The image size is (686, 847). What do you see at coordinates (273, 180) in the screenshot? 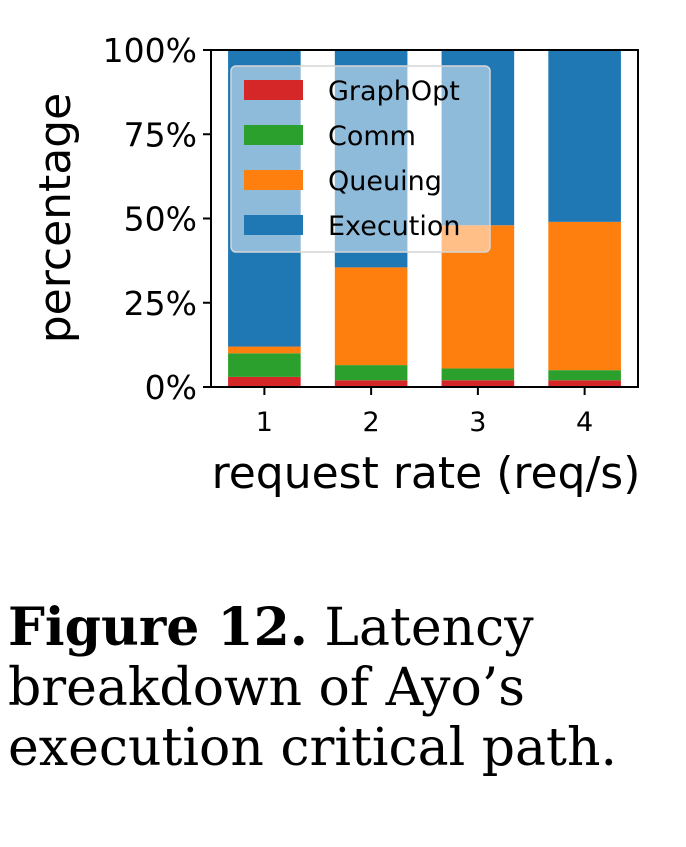
I see `legend-swatch-queuing` at bounding box center [273, 180].